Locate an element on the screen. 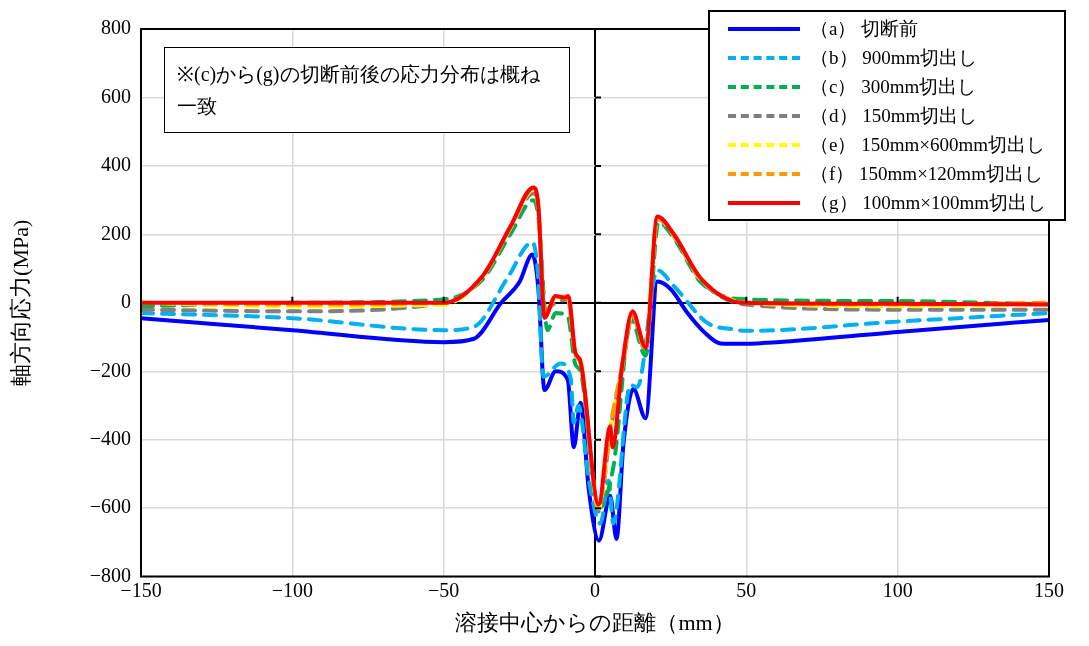 The image size is (1089, 646). legend-label: （f） 150mm×120mm切出し is located at coordinates (926, 173).